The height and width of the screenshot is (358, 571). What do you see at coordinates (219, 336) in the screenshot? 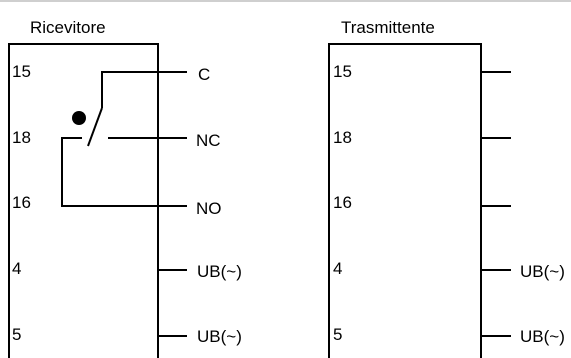
I see `receiver-output-ub-2: UB(~)` at bounding box center [219, 336].